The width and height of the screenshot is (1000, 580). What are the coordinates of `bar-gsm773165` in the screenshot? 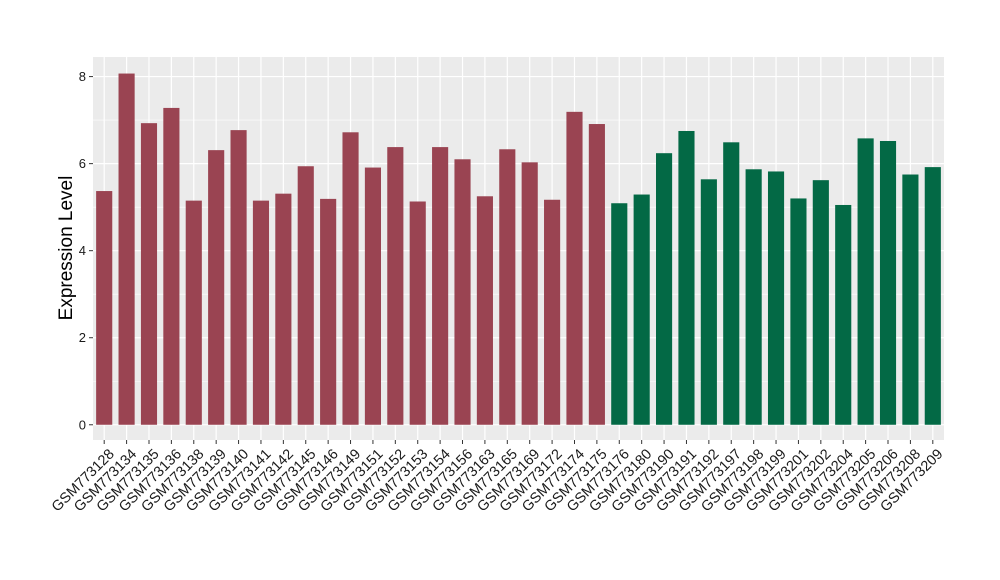 It's located at (507, 287).